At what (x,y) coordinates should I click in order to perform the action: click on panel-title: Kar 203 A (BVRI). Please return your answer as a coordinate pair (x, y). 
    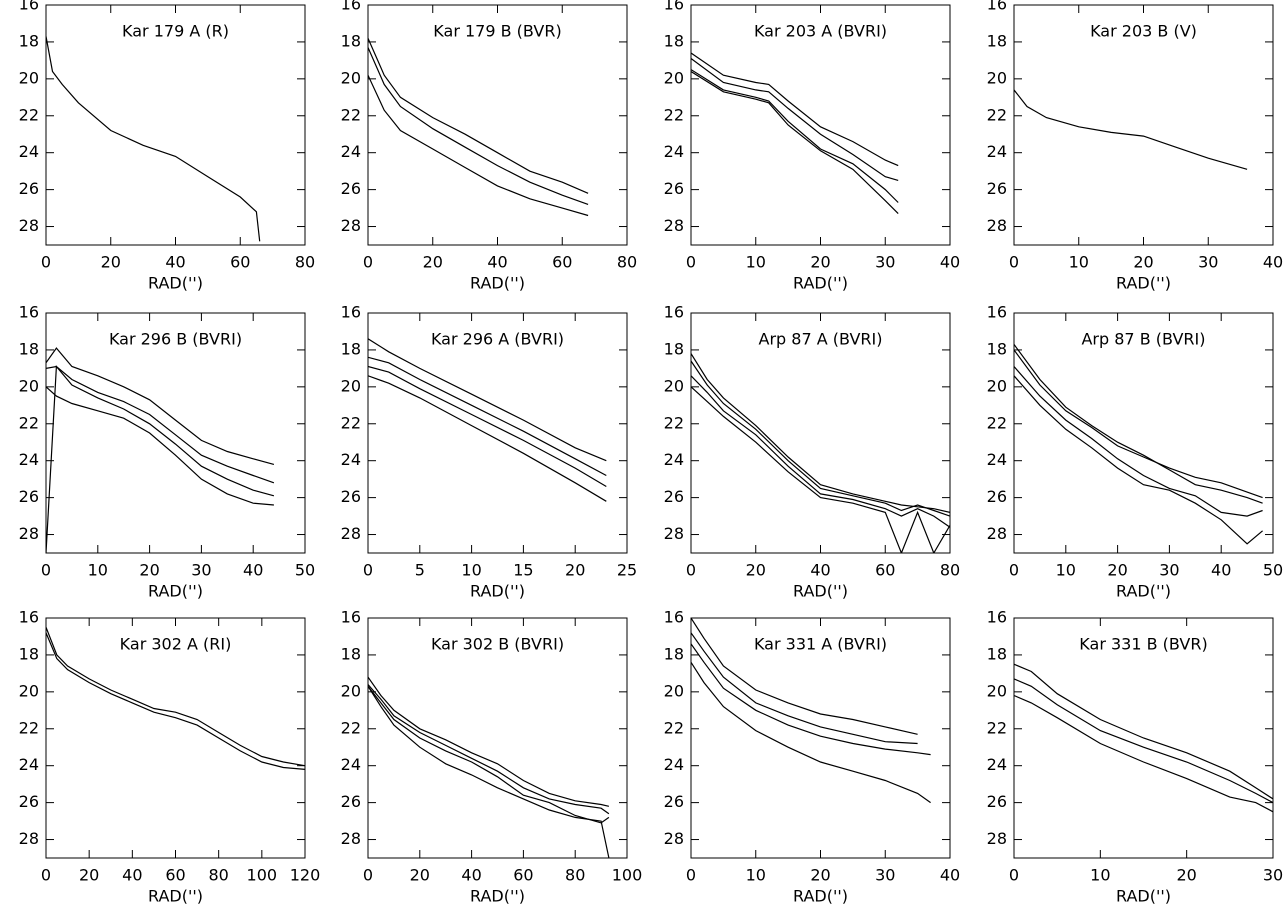
    Looking at the image, I should click on (820, 31).